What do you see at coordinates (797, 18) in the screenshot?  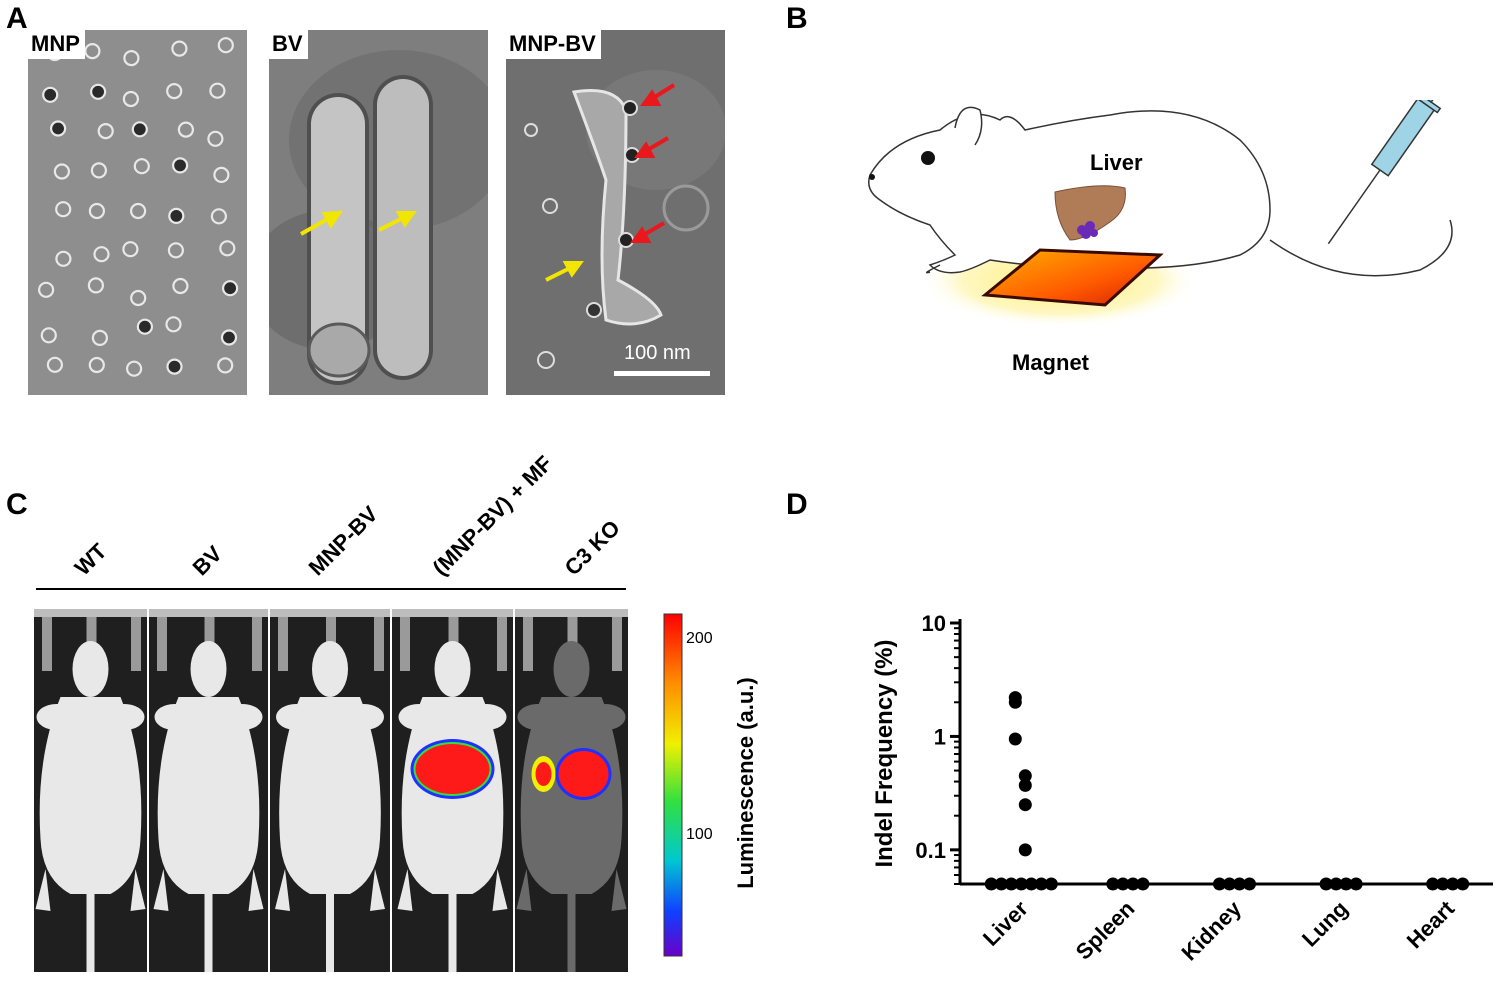 I see `panel-b-label: B` at bounding box center [797, 18].